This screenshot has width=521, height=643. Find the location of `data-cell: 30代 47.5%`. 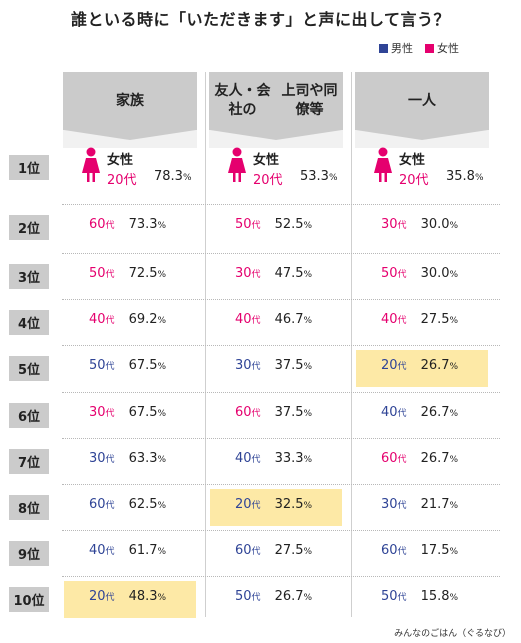

data-cell: 30代 47.5% is located at coordinates (273, 278).